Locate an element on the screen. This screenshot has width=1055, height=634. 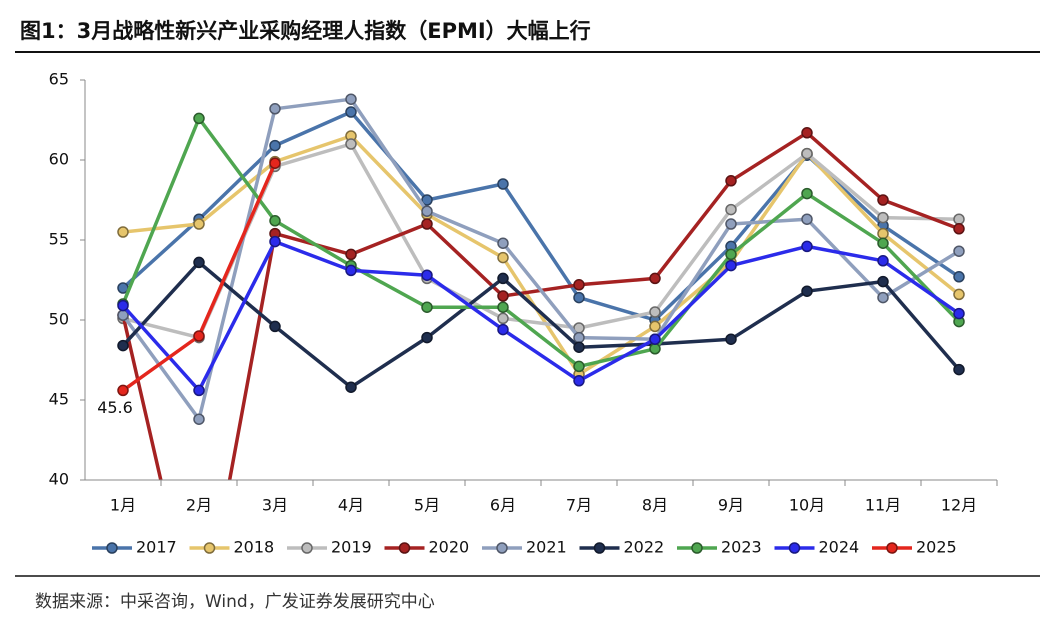
y-tick-label: 45 is located at coordinates (59, 399).